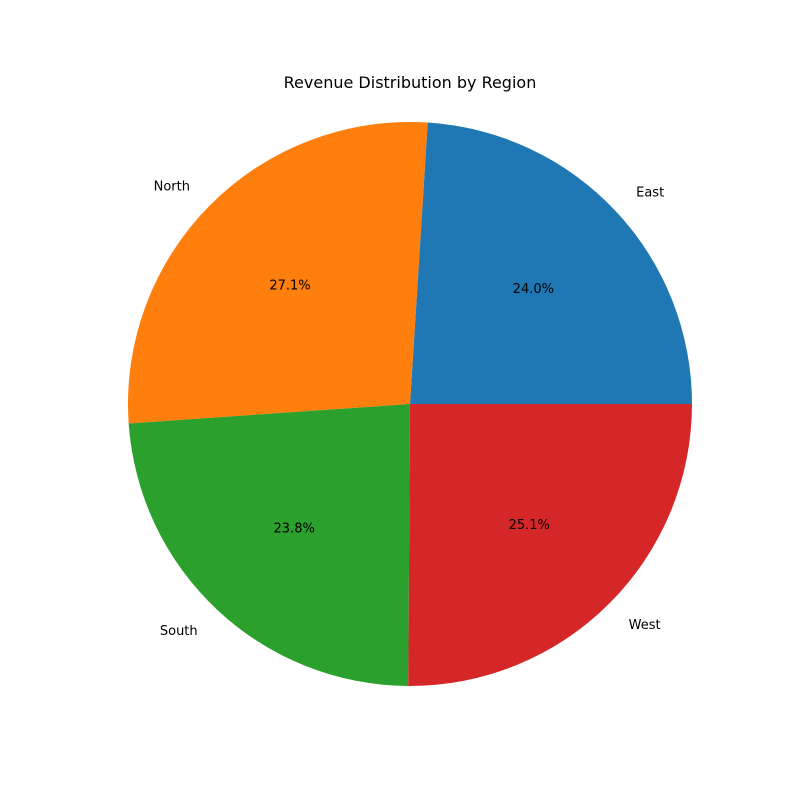 This screenshot has height=800, width=800. What do you see at coordinates (529, 525) in the screenshot?
I see `pct-label-west: 25.1%` at bounding box center [529, 525].